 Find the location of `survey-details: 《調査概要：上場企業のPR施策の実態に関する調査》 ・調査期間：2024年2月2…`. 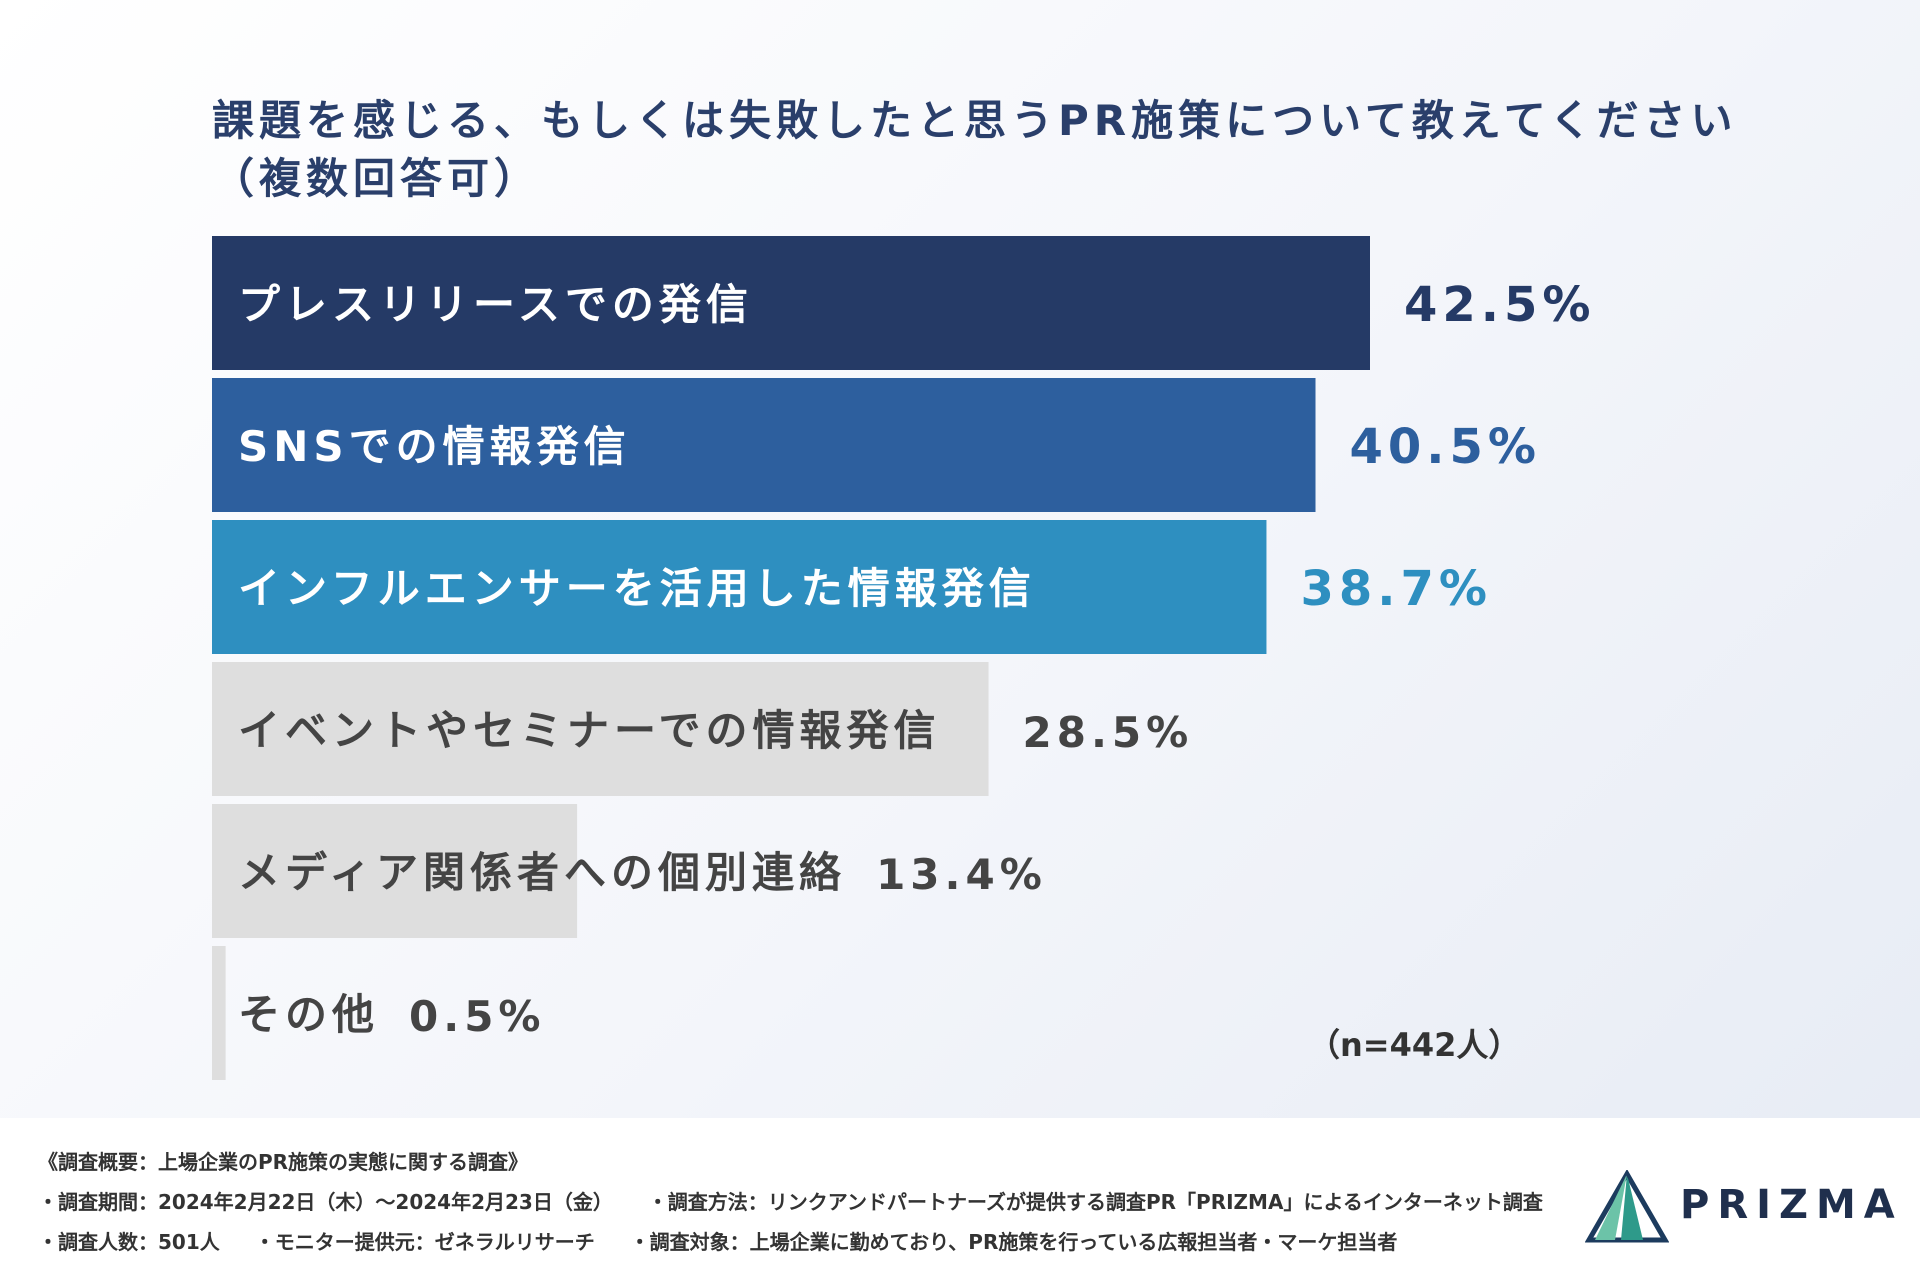

survey-details: 《調査概要：上場企業のPR施策の実態に関する調査》 ・調査期間：2024年2月2… is located at coordinates (804, 1202).